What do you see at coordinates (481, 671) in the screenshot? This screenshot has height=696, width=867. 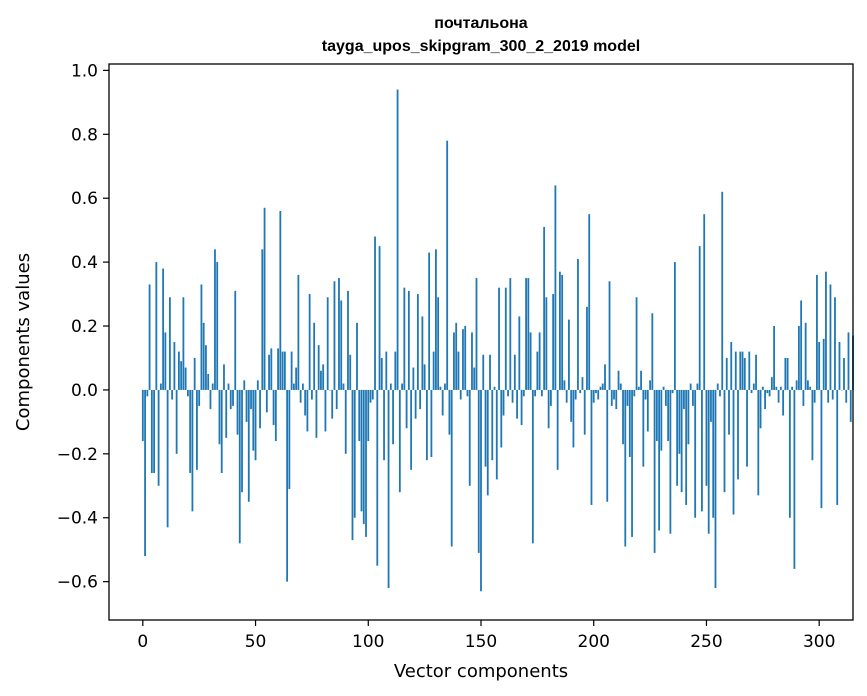 I see `x-axis-label: Vector components` at bounding box center [481, 671].